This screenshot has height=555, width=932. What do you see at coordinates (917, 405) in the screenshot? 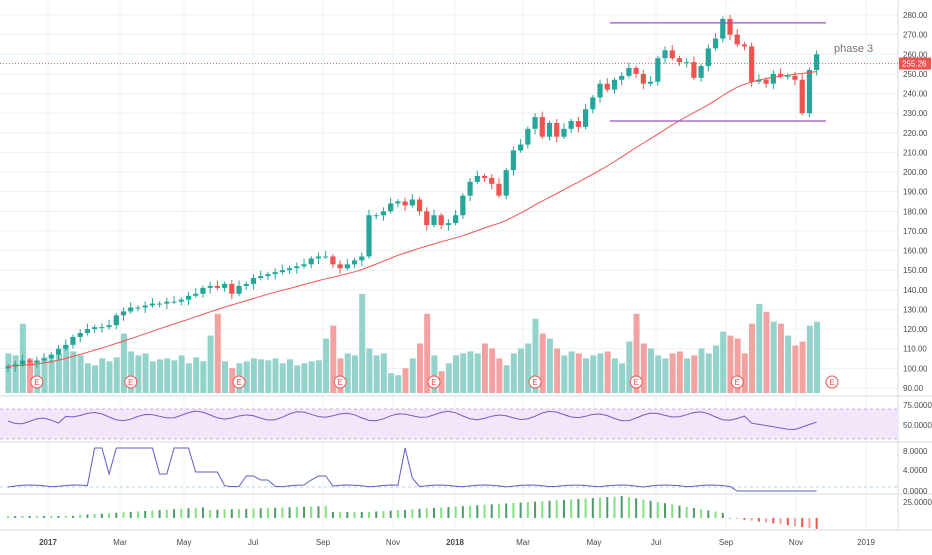
I see `rsi-axis-label: 75.0000` at bounding box center [917, 405].